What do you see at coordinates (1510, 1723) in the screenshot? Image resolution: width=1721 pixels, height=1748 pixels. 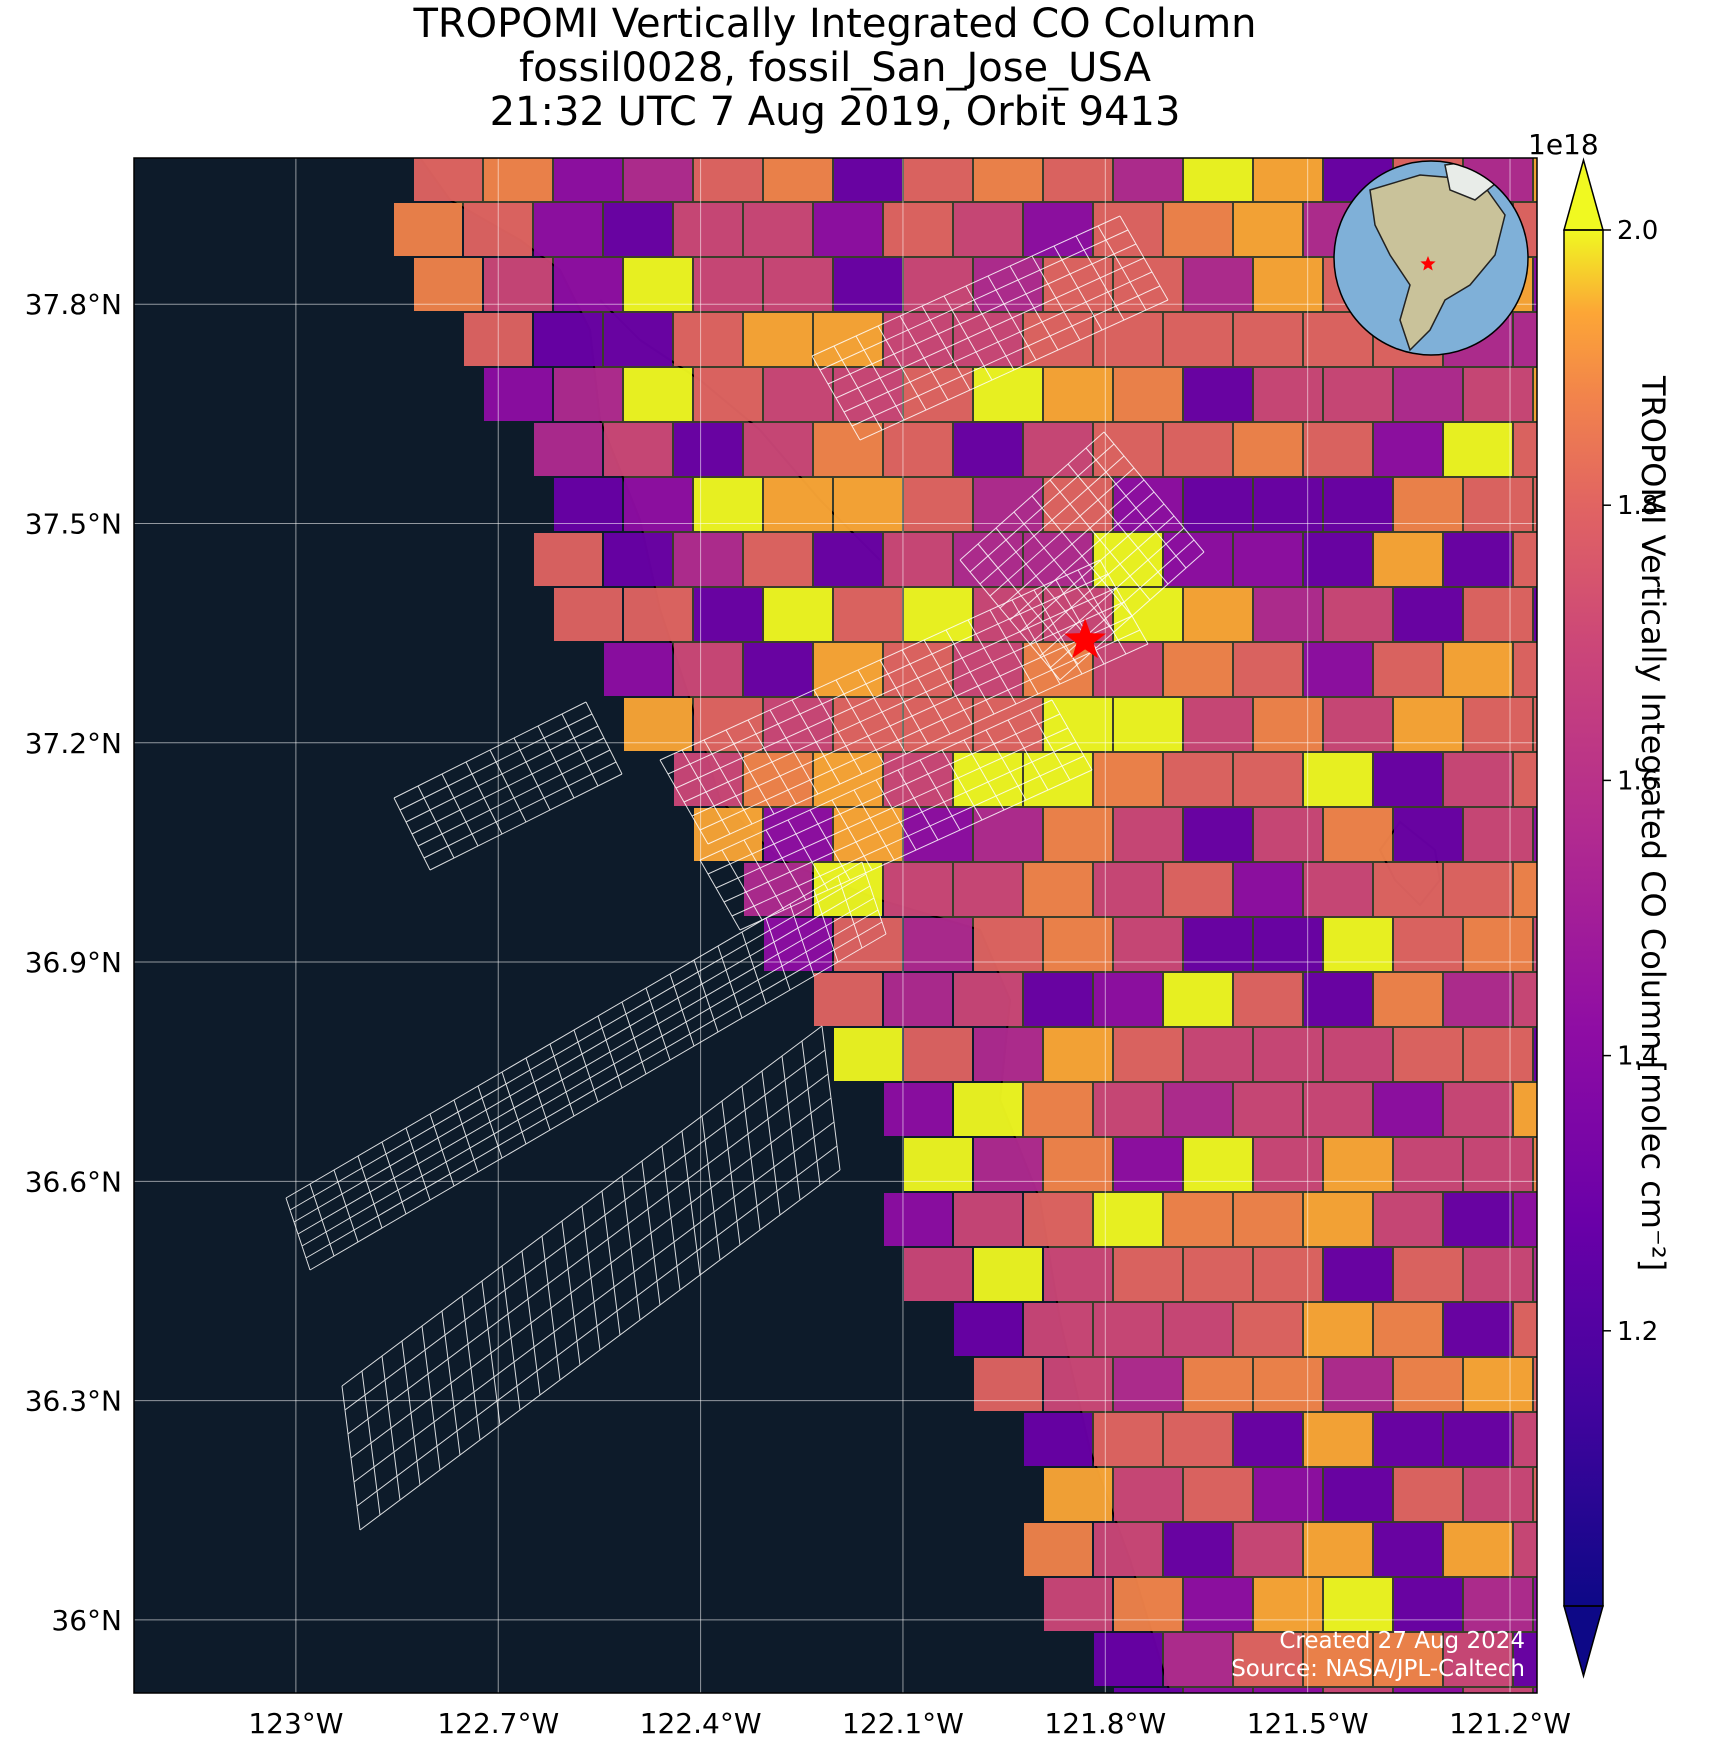 I see `lon-tick-label: 121.2°W` at bounding box center [1510, 1723].